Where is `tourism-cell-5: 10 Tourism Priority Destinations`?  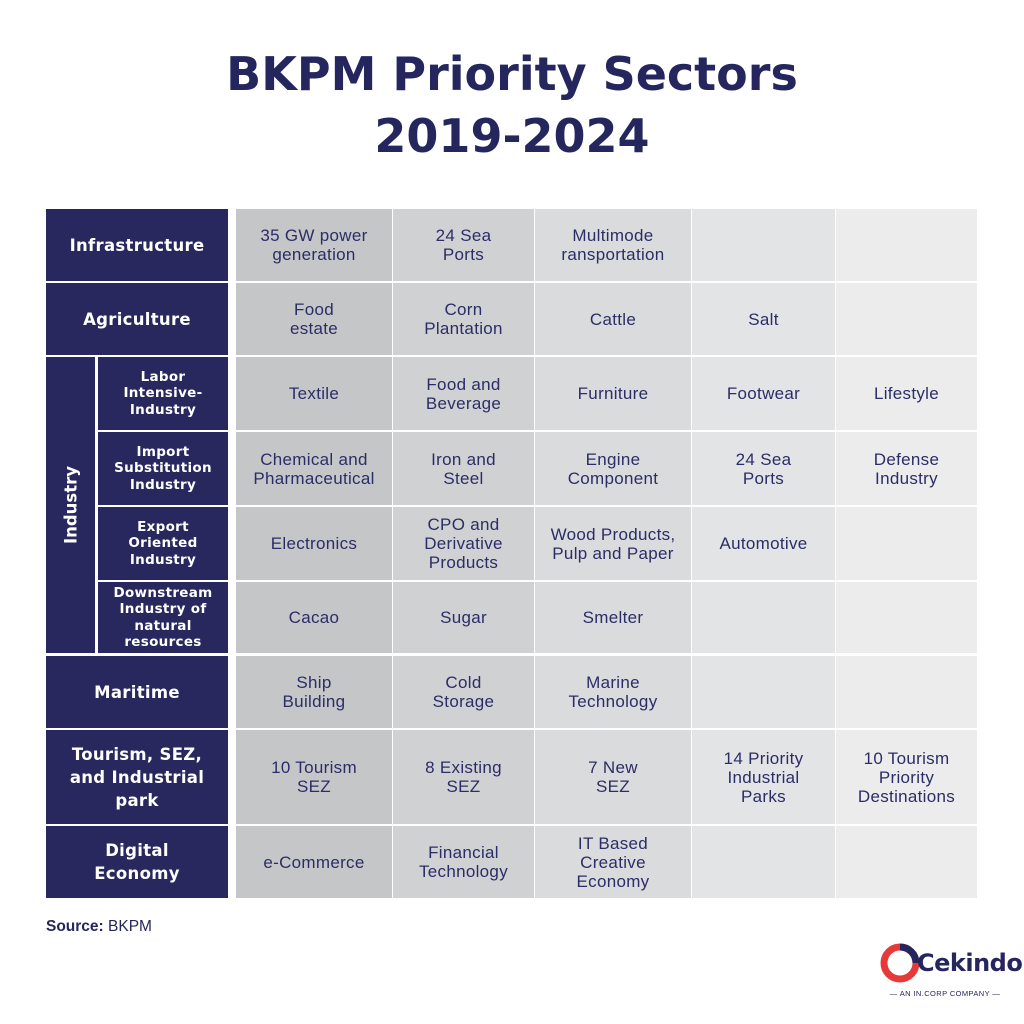
tourism-cell-5: 10 Tourism Priority Destinations is located at coordinates (906, 777).